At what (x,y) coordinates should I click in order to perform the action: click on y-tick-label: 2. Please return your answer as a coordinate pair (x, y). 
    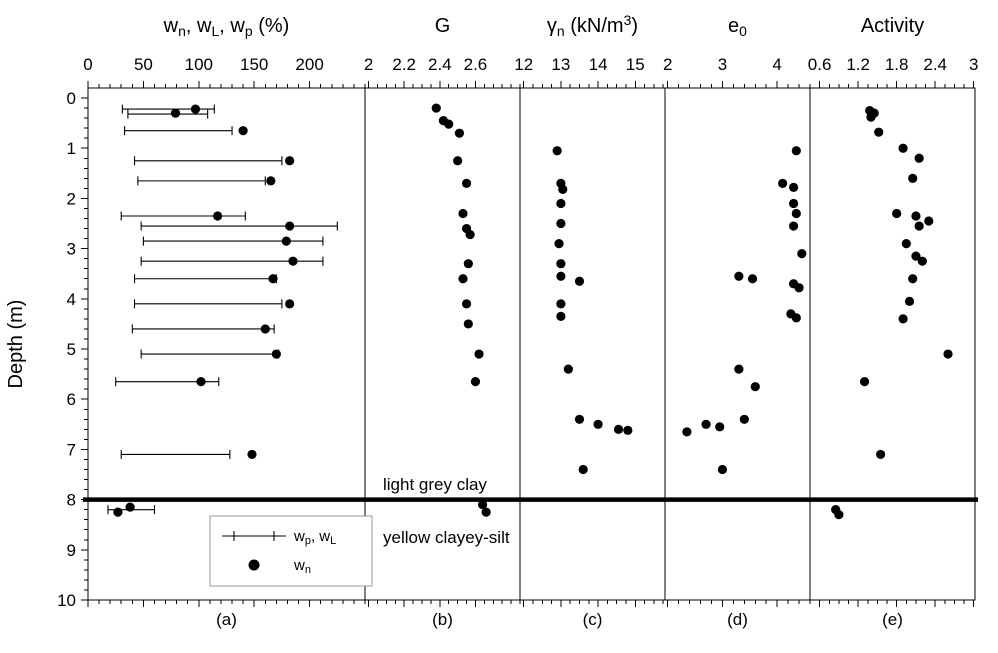
    Looking at the image, I should click on (71, 198).